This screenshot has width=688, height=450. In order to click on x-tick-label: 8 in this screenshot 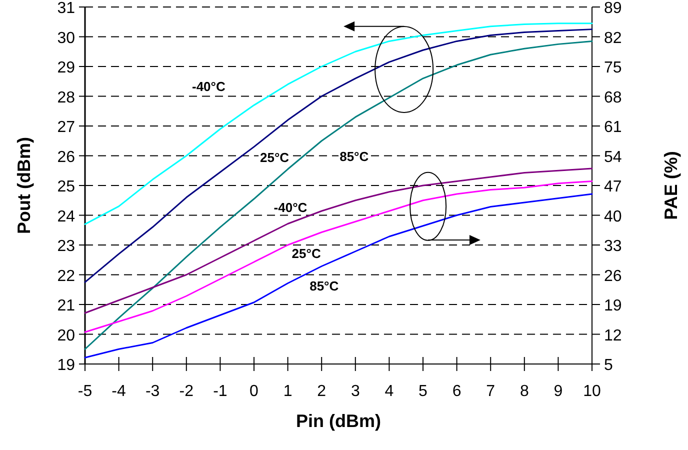, I will do `click(524, 391)`.